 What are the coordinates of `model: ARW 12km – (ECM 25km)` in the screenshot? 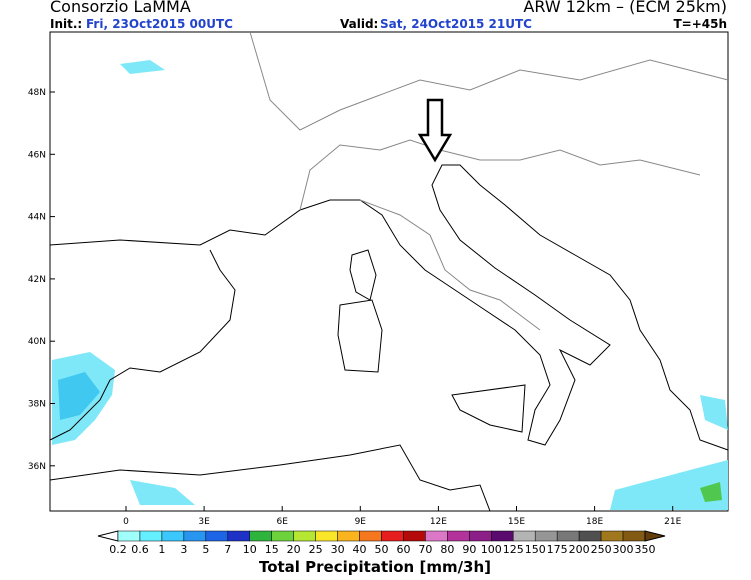 It's located at (625, 8).